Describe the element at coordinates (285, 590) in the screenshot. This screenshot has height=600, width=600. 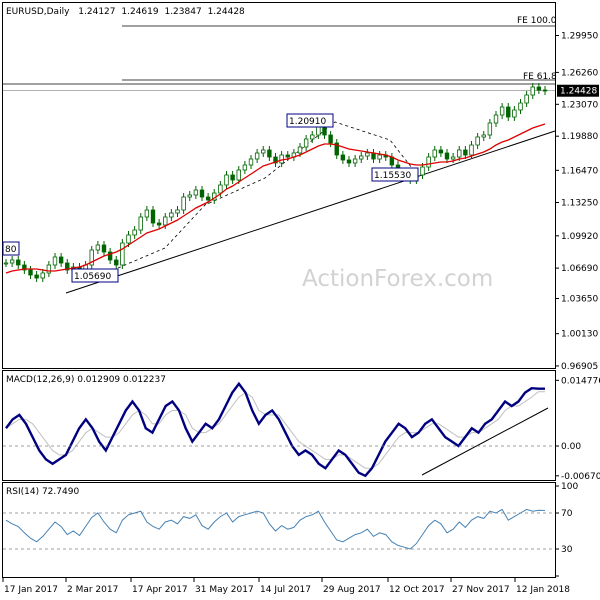
I see `date-tick-label: 14 Jul 2017` at that location.